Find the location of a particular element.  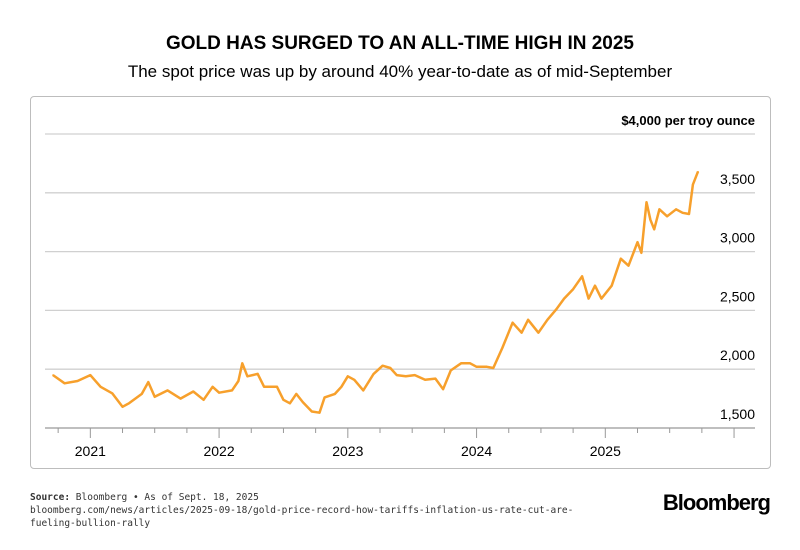

source-url-line2: fueling-bullion-rally is located at coordinates (90, 523).